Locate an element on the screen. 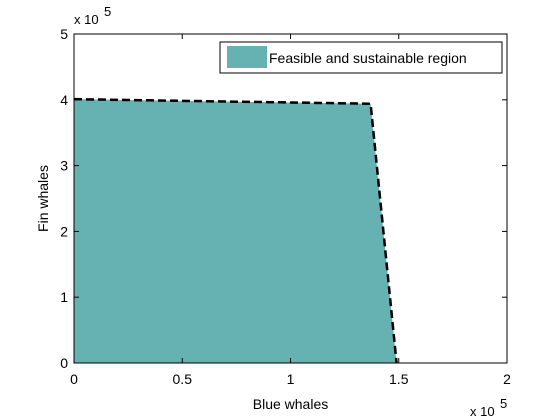  x-tick-label-0: 0 is located at coordinates (74, 379).